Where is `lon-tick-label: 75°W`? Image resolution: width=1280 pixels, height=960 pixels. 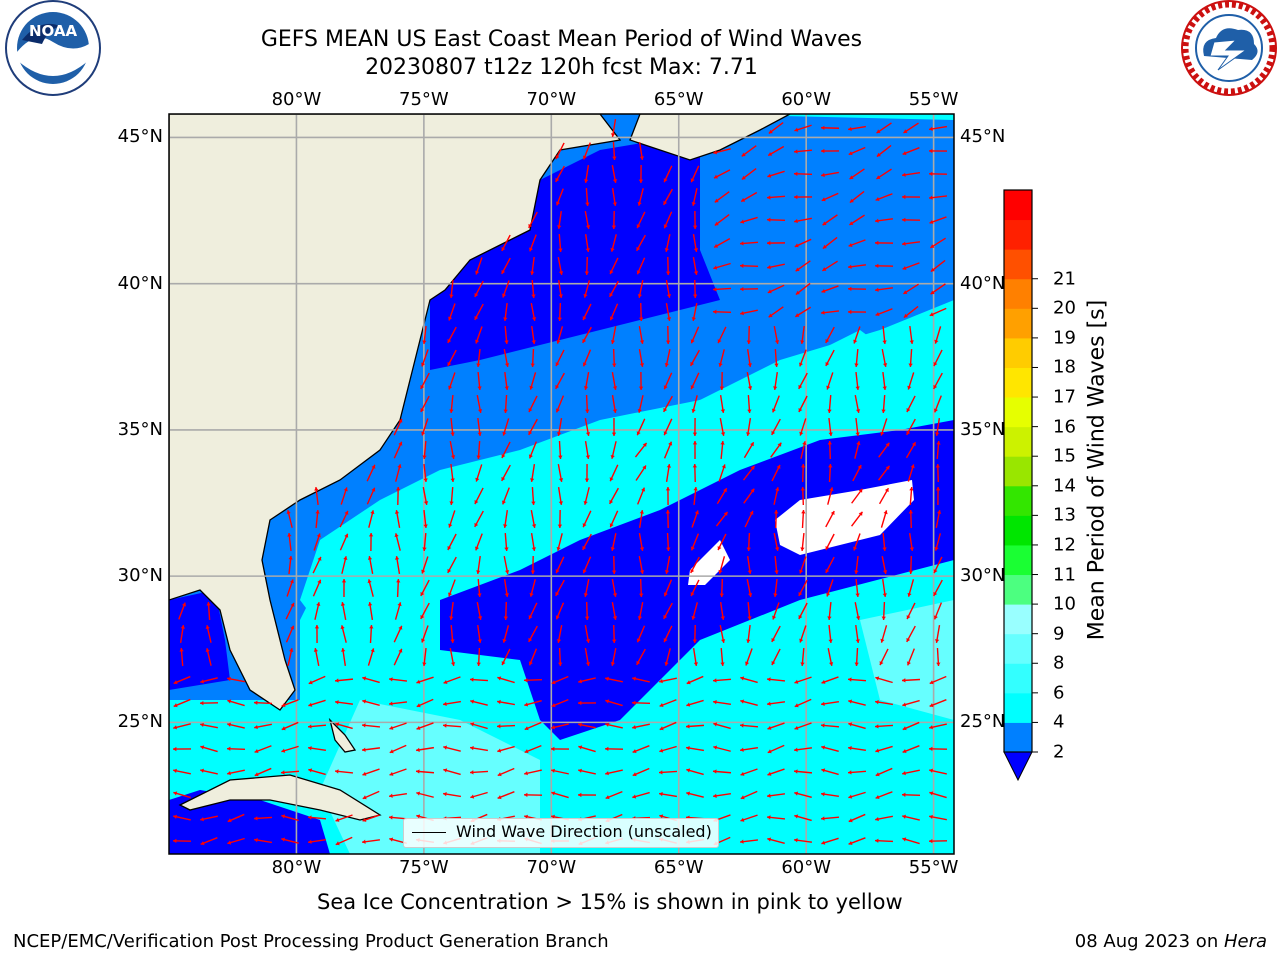
lon-tick-label: 75°W is located at coordinates (424, 867).